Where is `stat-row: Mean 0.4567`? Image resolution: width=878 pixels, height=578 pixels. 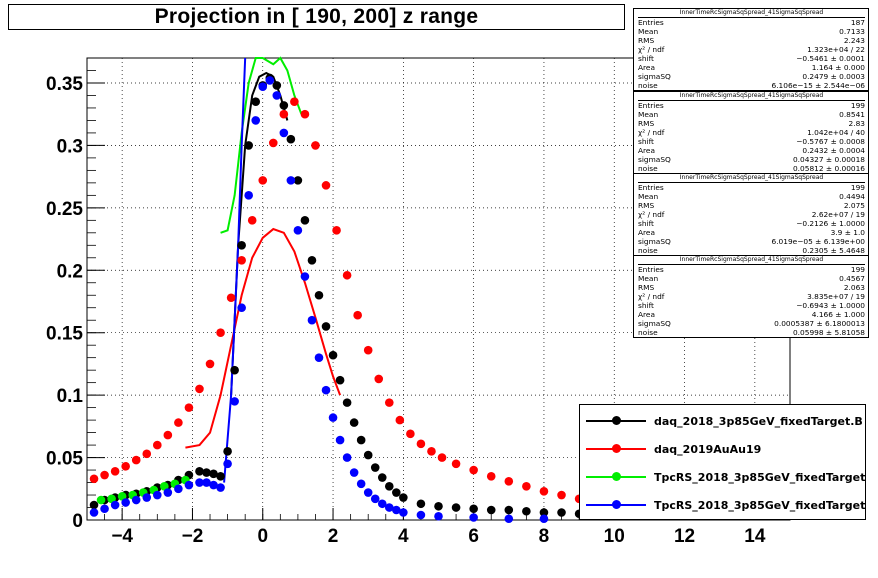
stat-row: Mean 0.4567 is located at coordinates (751, 278).